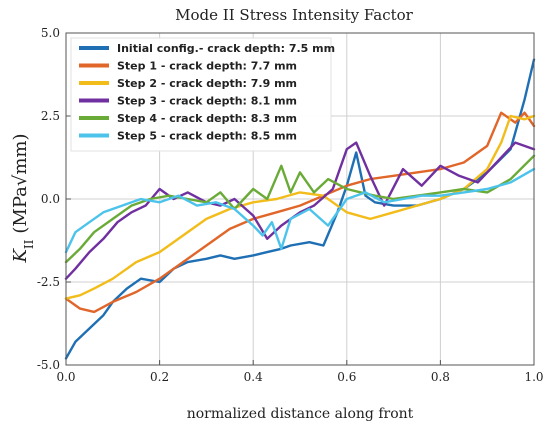  Describe the element at coordinates (207, 136) in the screenshot. I see `legend-entry-6: Step 5 - crack depth: 8.5 mm` at that location.